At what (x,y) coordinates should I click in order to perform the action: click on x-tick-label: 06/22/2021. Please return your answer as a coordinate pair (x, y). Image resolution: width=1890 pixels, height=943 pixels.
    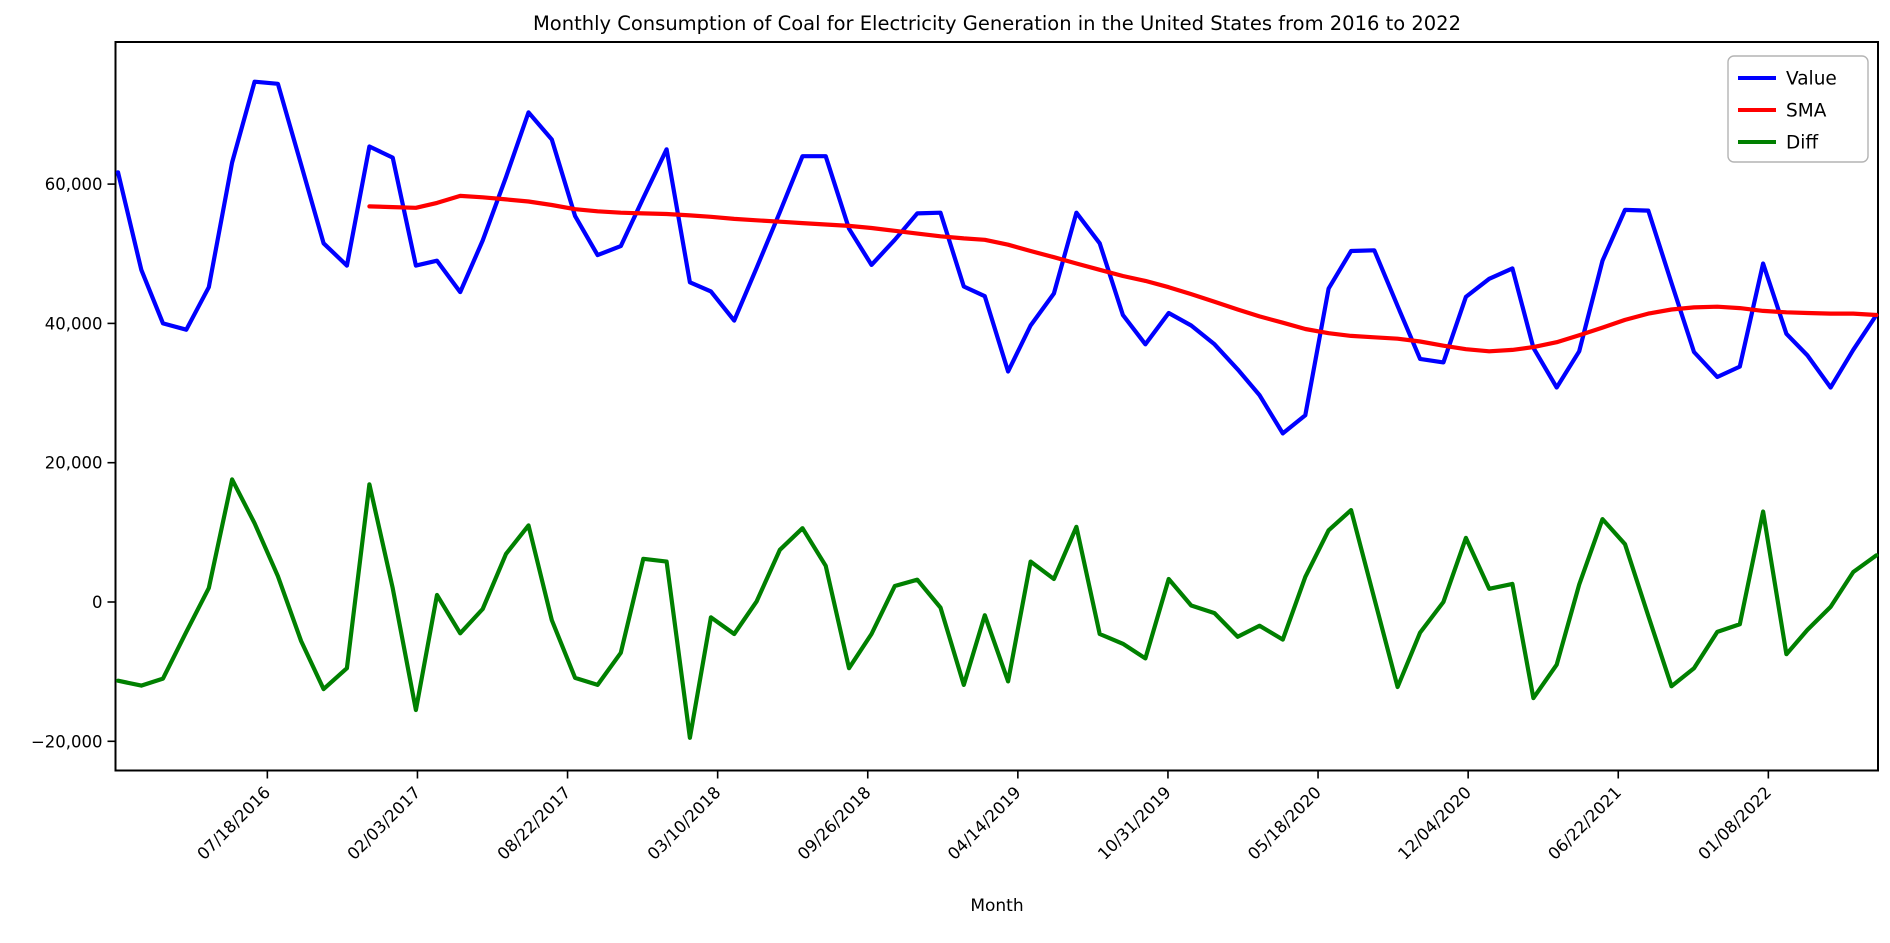
    Looking at the image, I should click on (1584, 823).